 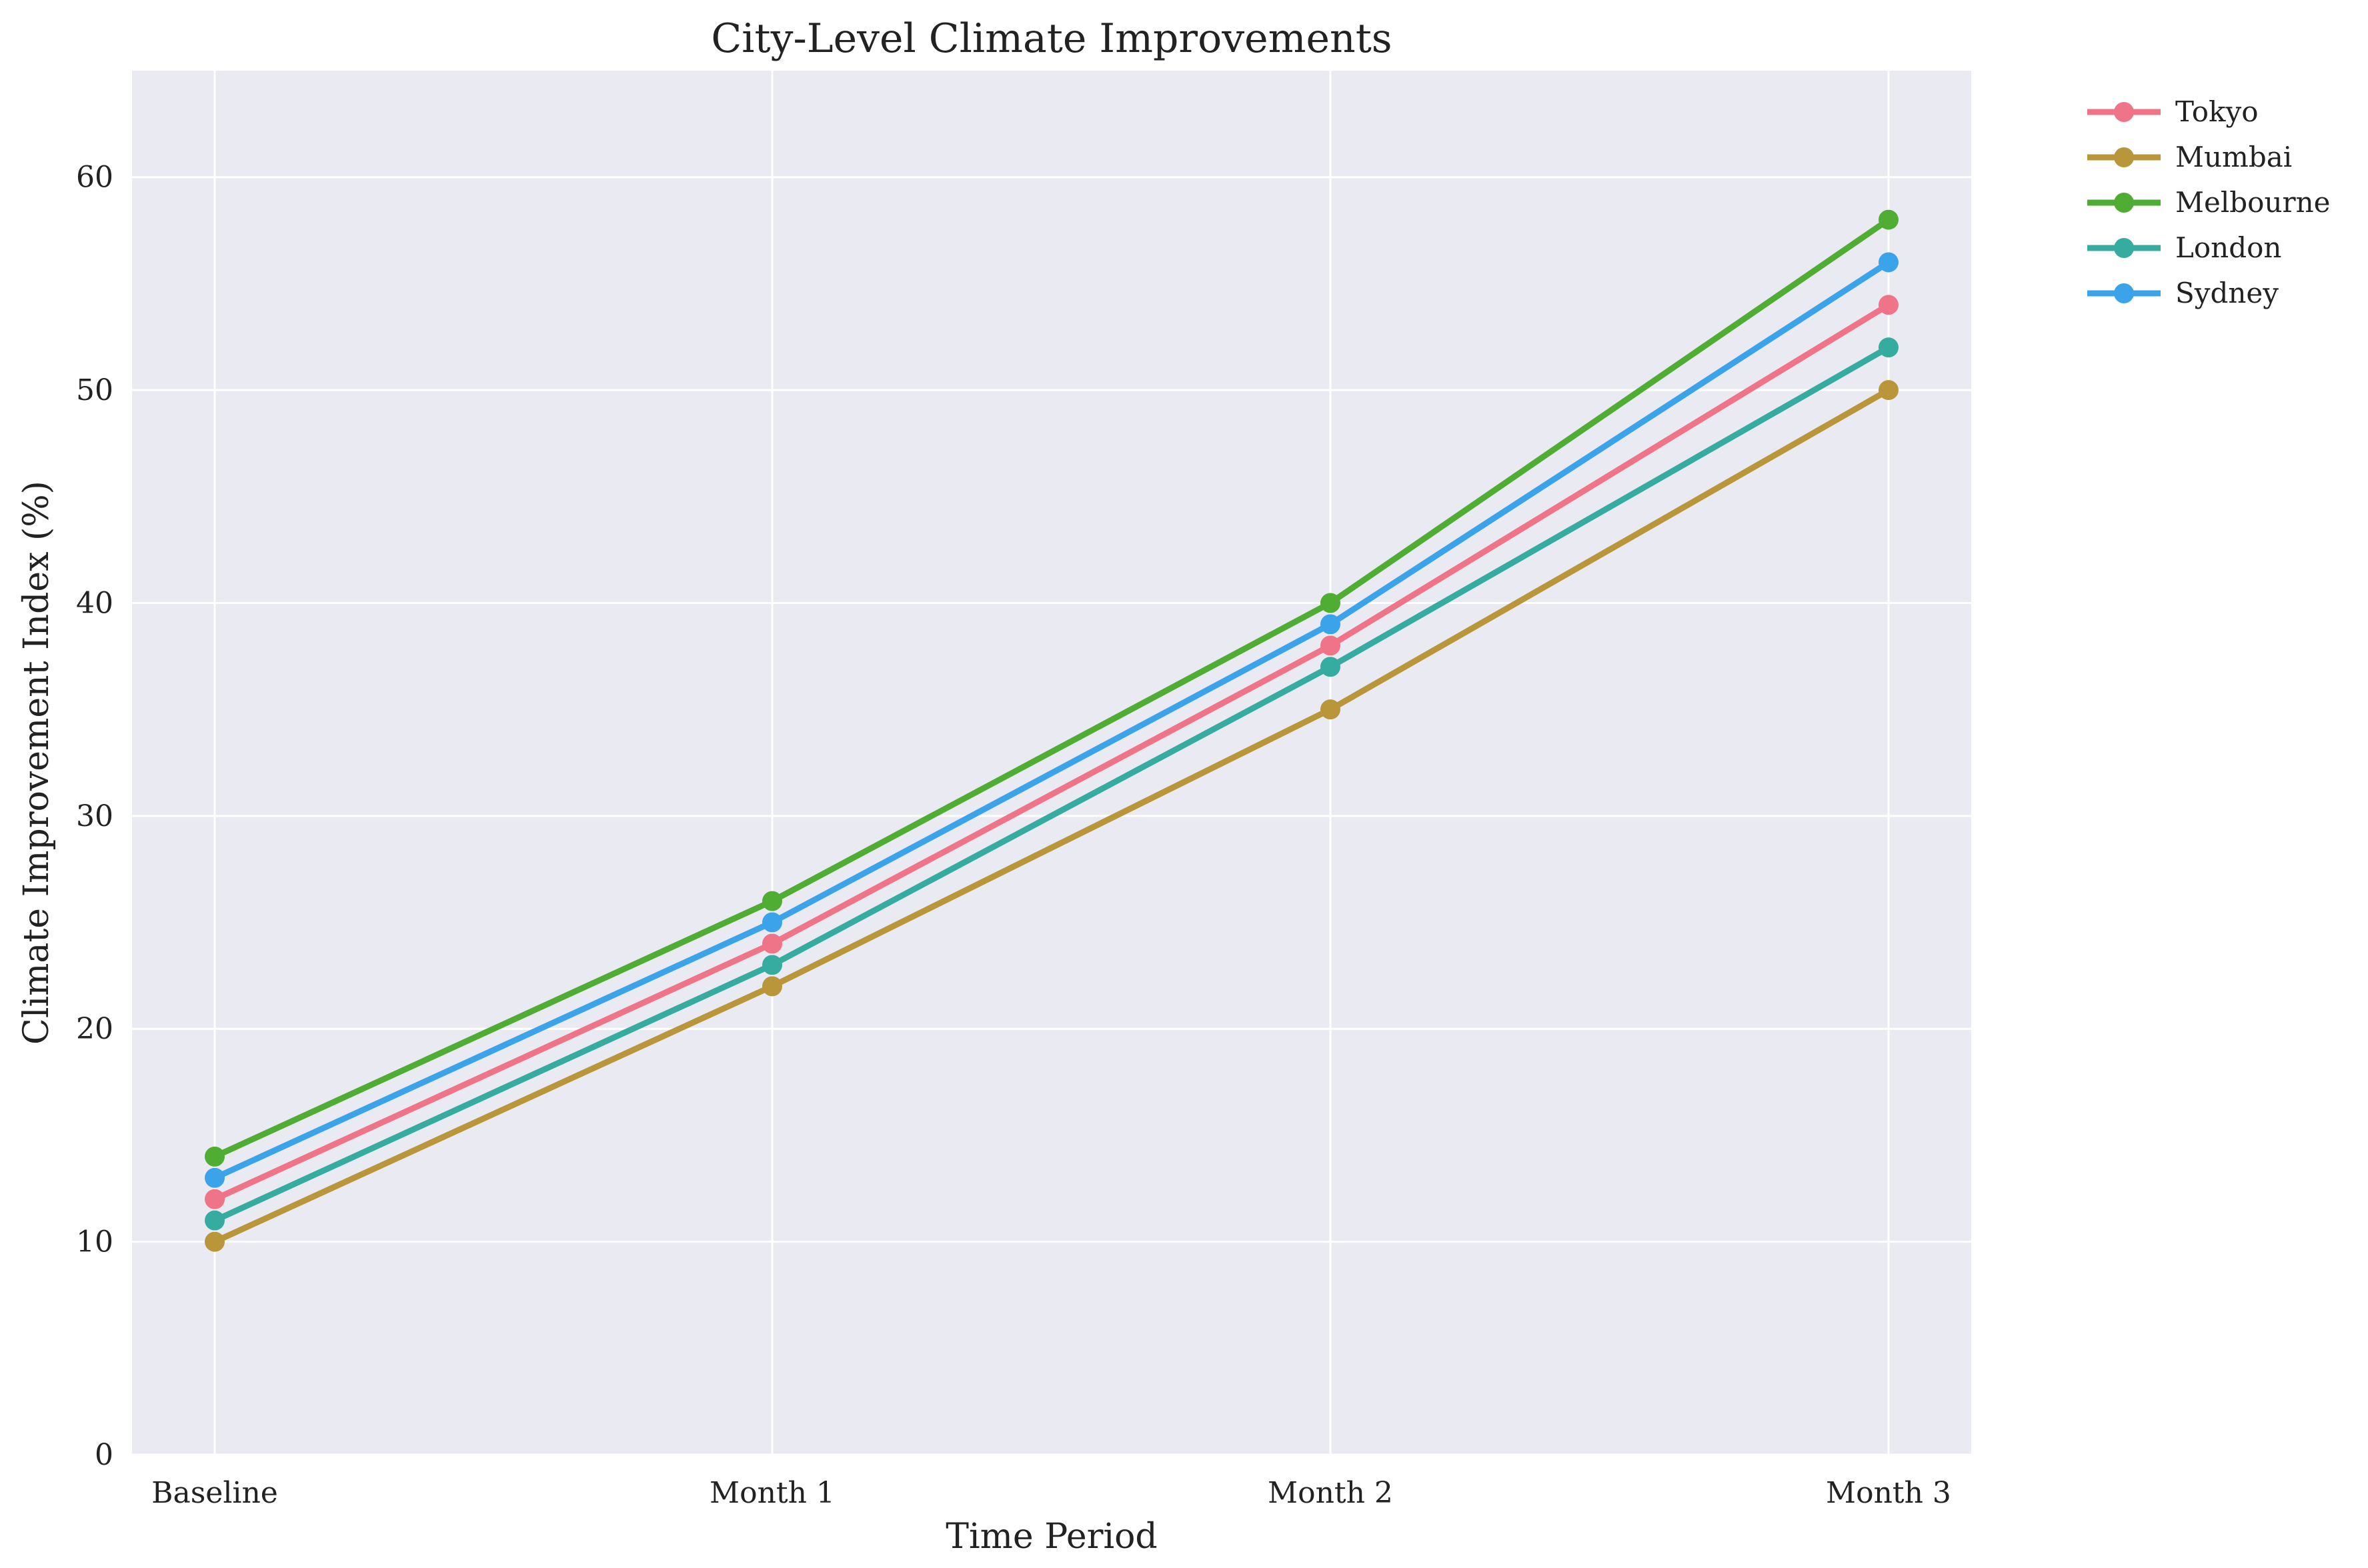 I want to click on y-tick-label-1: 10, so click(x=94, y=1242).